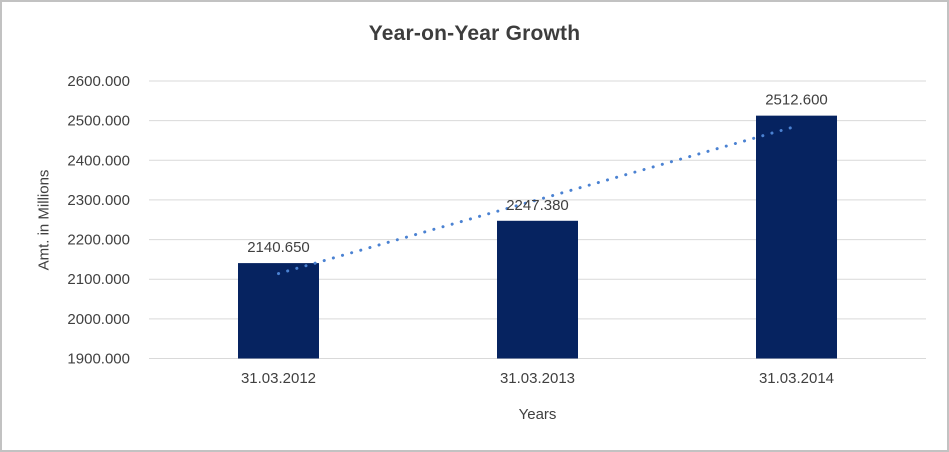  What do you see at coordinates (98, 319) in the screenshot?
I see `y-tick-label: 2000.000` at bounding box center [98, 319].